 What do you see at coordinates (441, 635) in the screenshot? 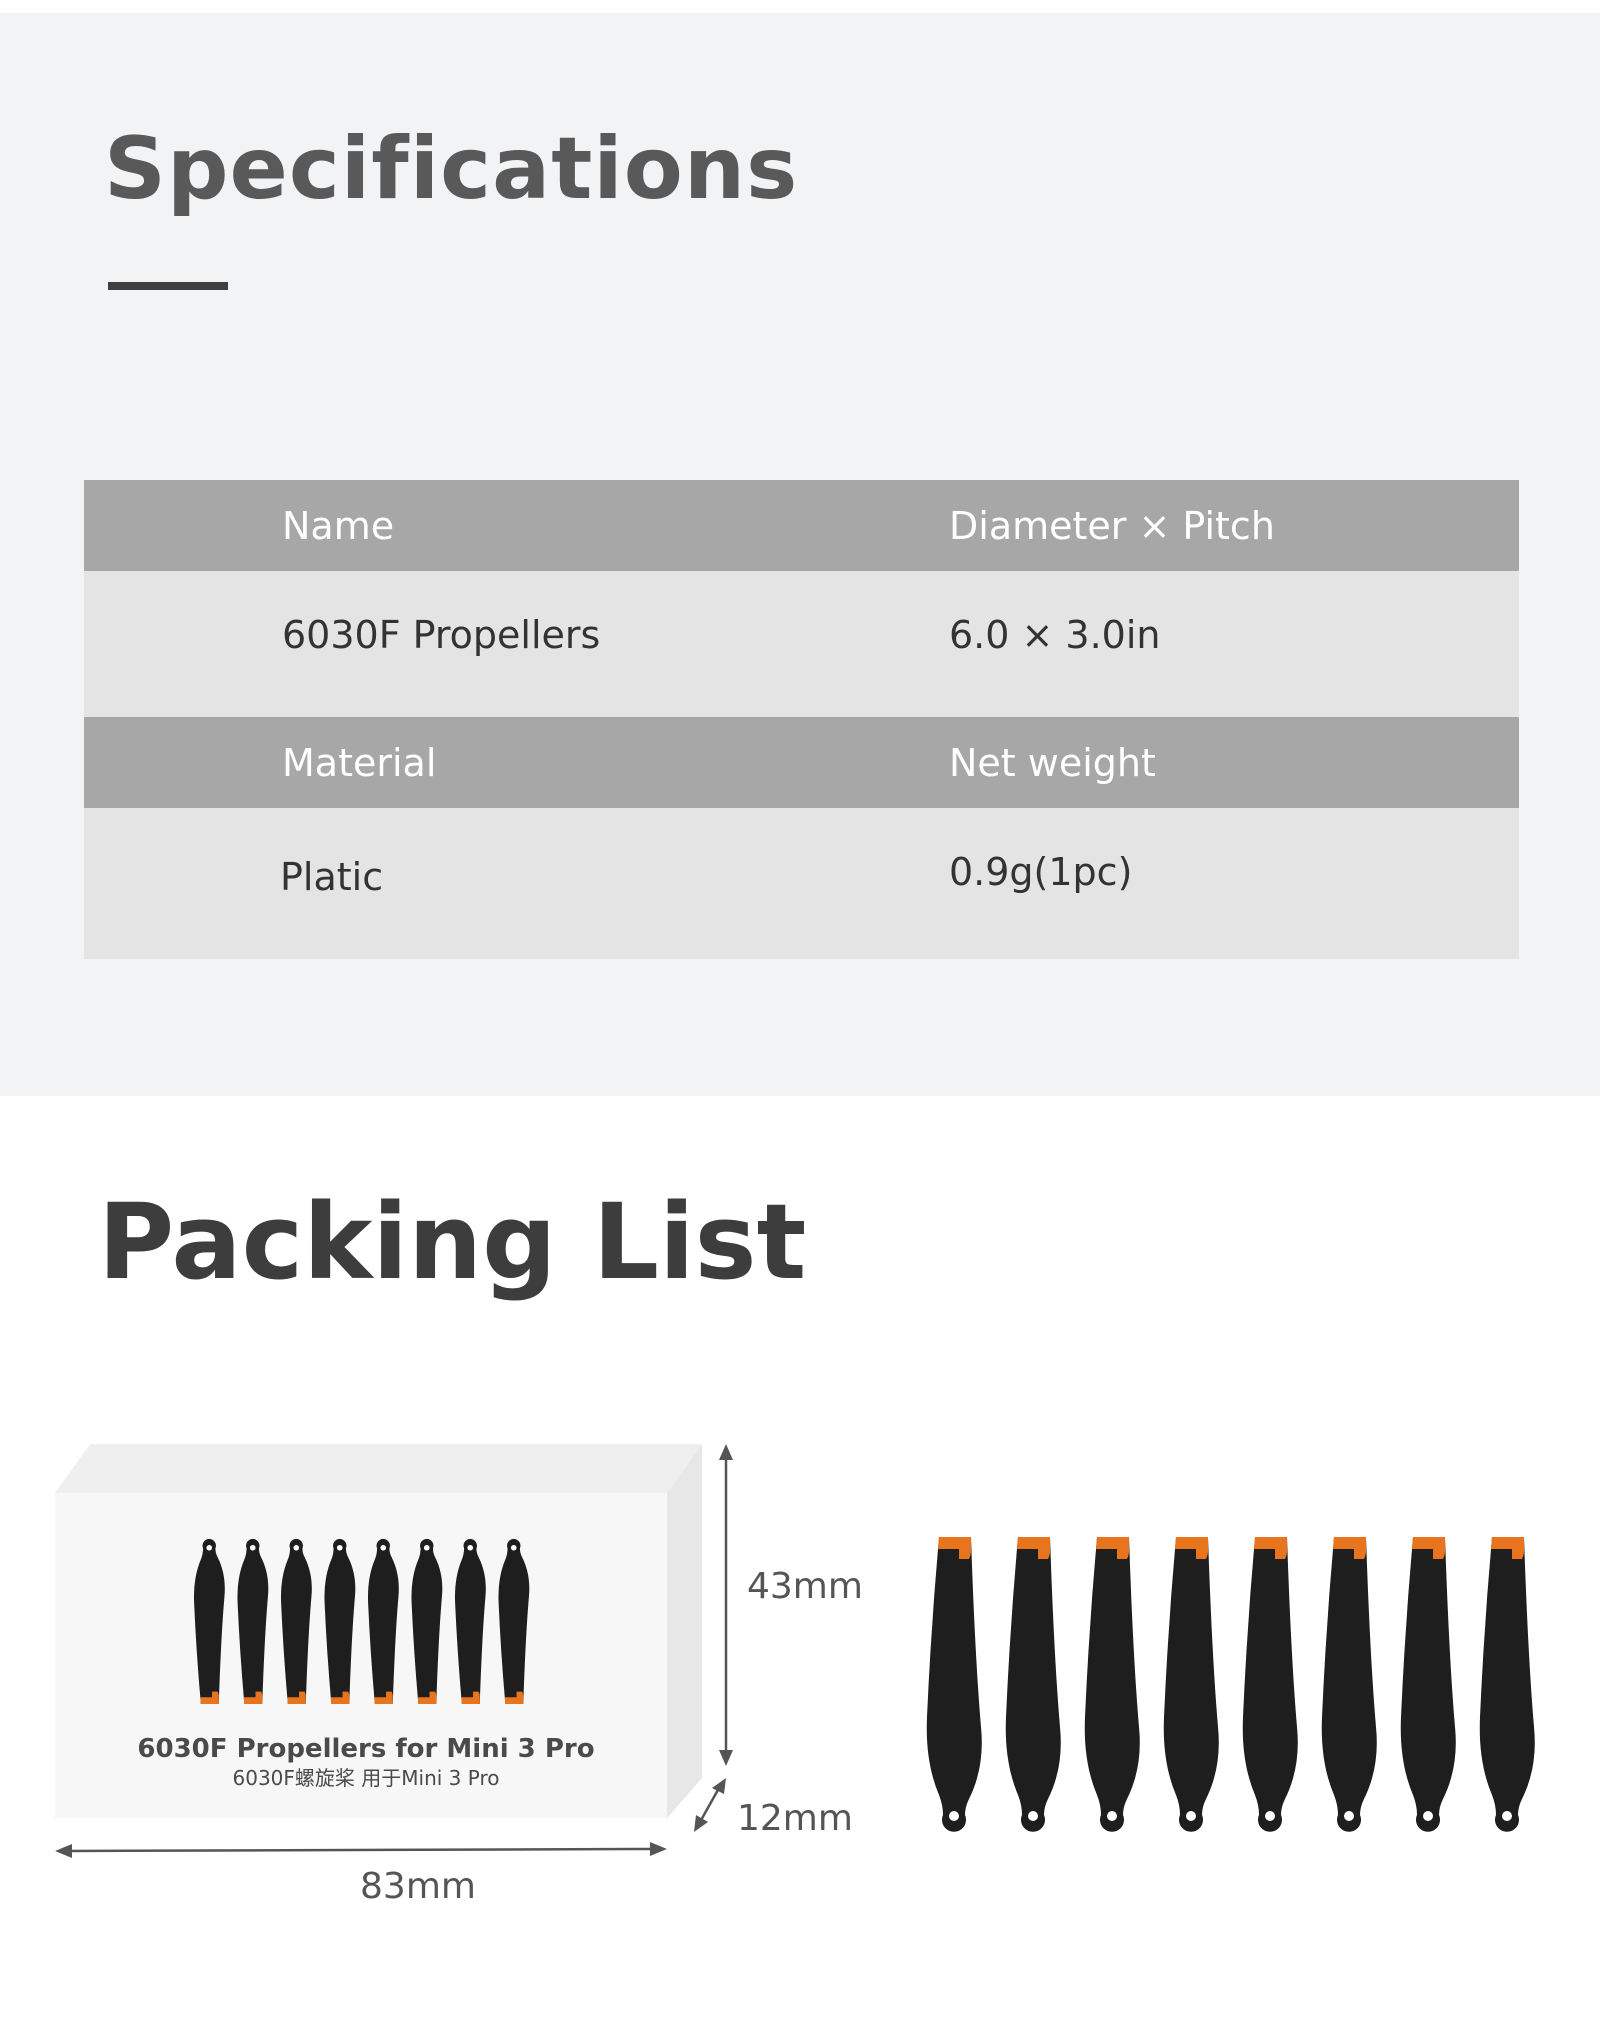
I see `value-name: 6030F Propellers` at bounding box center [441, 635].